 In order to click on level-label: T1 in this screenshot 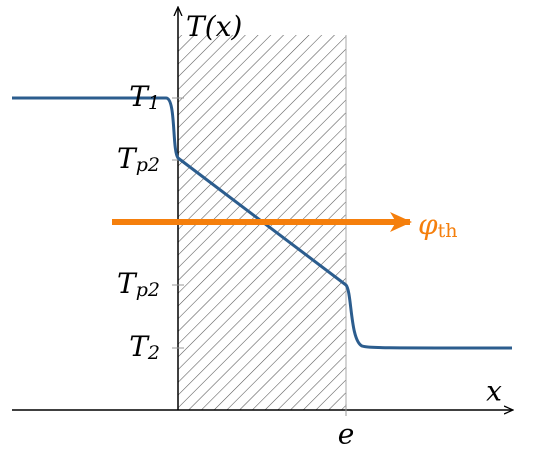, I will do `click(144, 97)`.